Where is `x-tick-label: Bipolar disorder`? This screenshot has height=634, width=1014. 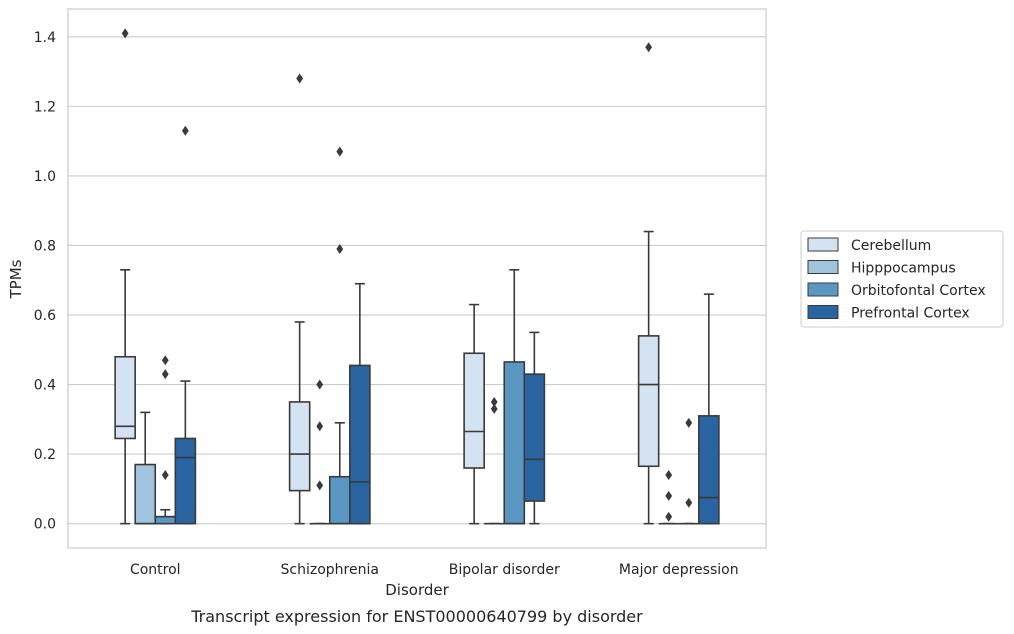
x-tick-label: Bipolar disorder is located at coordinates (504, 570).